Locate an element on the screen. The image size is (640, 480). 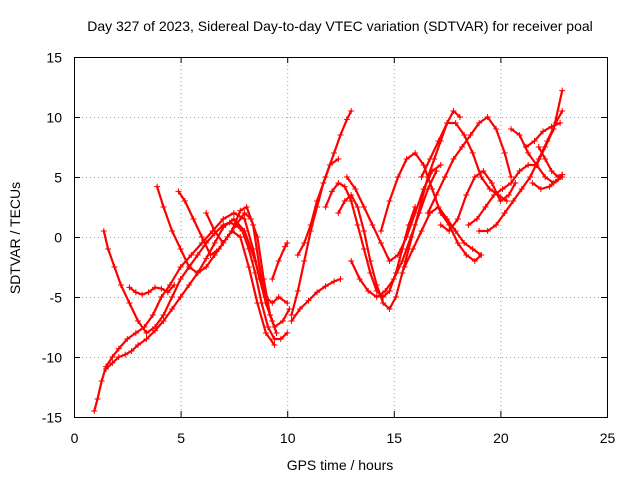
x-tick-label: 25 is located at coordinates (608, 438).